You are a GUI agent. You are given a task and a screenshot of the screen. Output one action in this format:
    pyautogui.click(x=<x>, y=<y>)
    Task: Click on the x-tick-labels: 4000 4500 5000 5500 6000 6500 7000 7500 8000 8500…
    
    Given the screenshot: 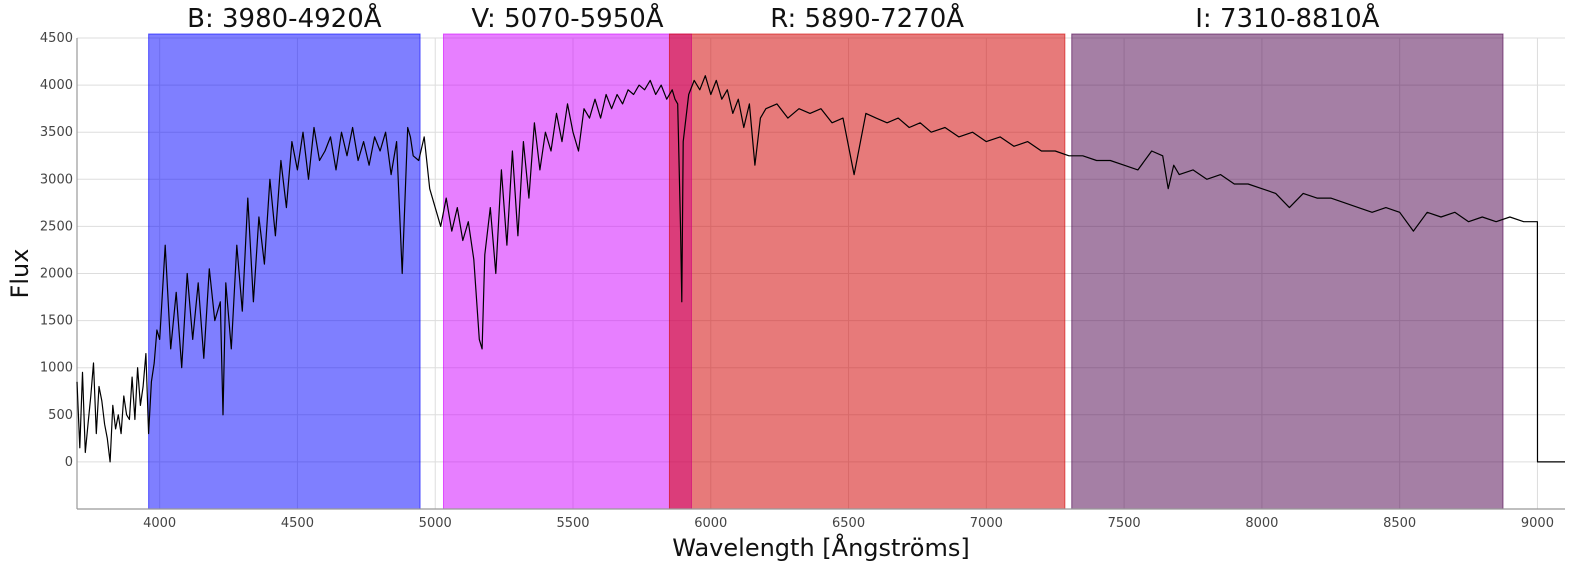 What is the action you would take?
    pyautogui.click(x=848, y=523)
    